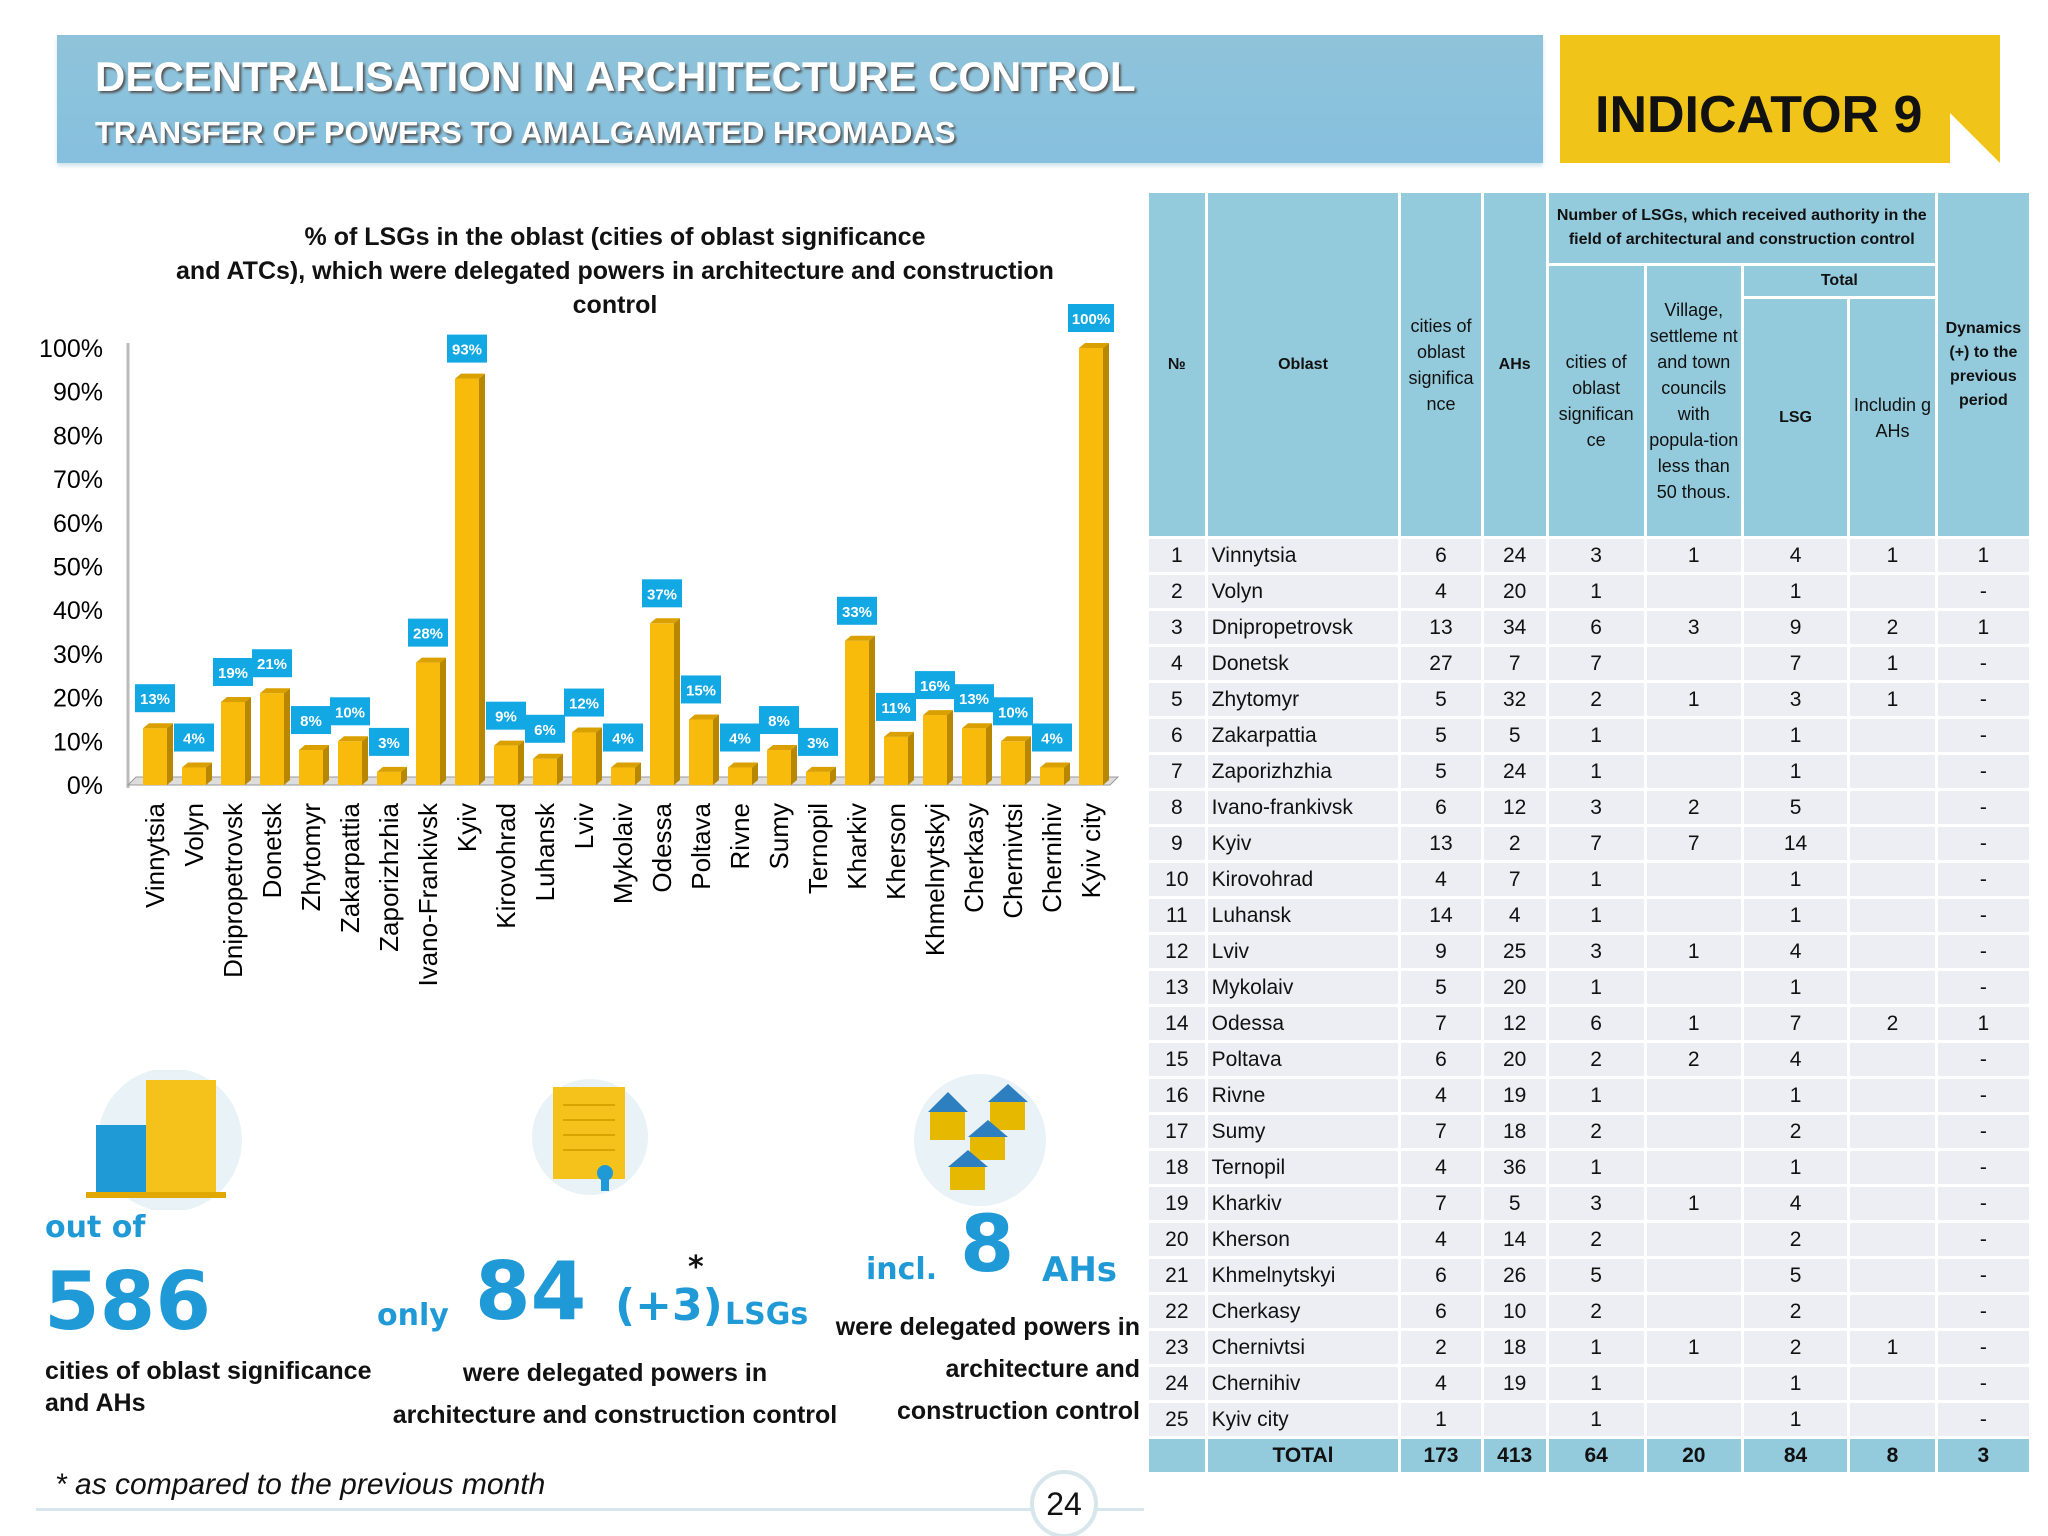 The image size is (2048, 1536). What do you see at coordinates (1795, 843) in the screenshot?
I see `table-cell: 14` at bounding box center [1795, 843].